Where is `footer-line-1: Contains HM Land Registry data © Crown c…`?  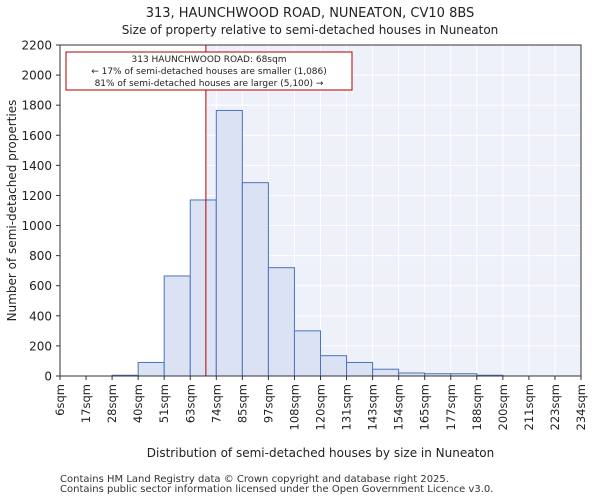
footer-line-1: Contains HM Land Registry data © Crown c… is located at coordinates (254, 479).